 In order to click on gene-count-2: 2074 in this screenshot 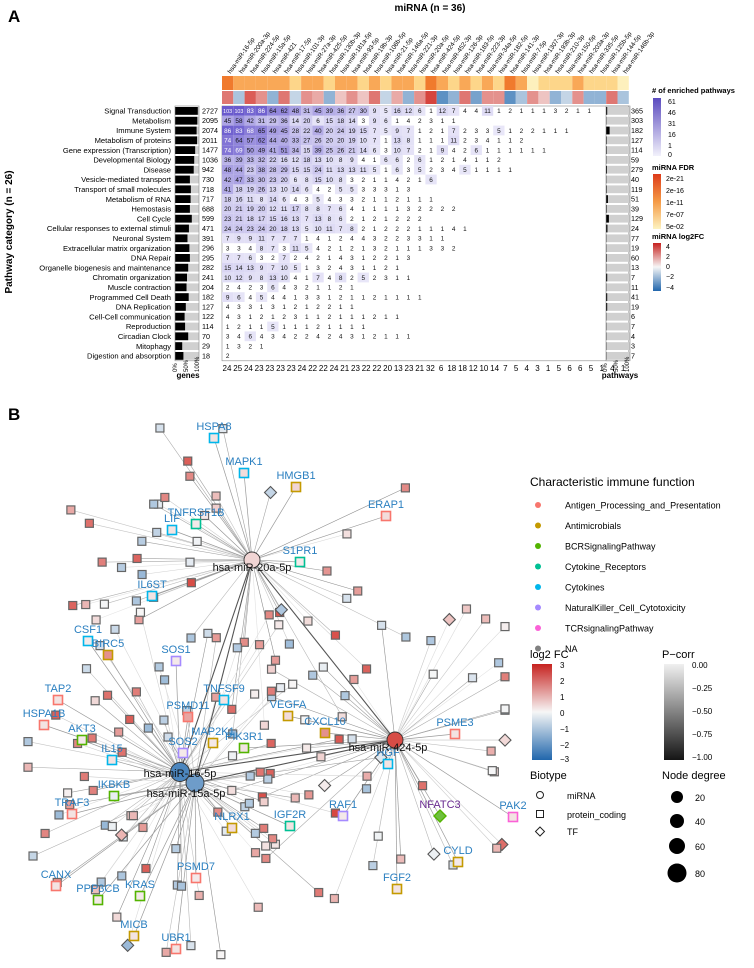, I will do `click(210, 130)`.